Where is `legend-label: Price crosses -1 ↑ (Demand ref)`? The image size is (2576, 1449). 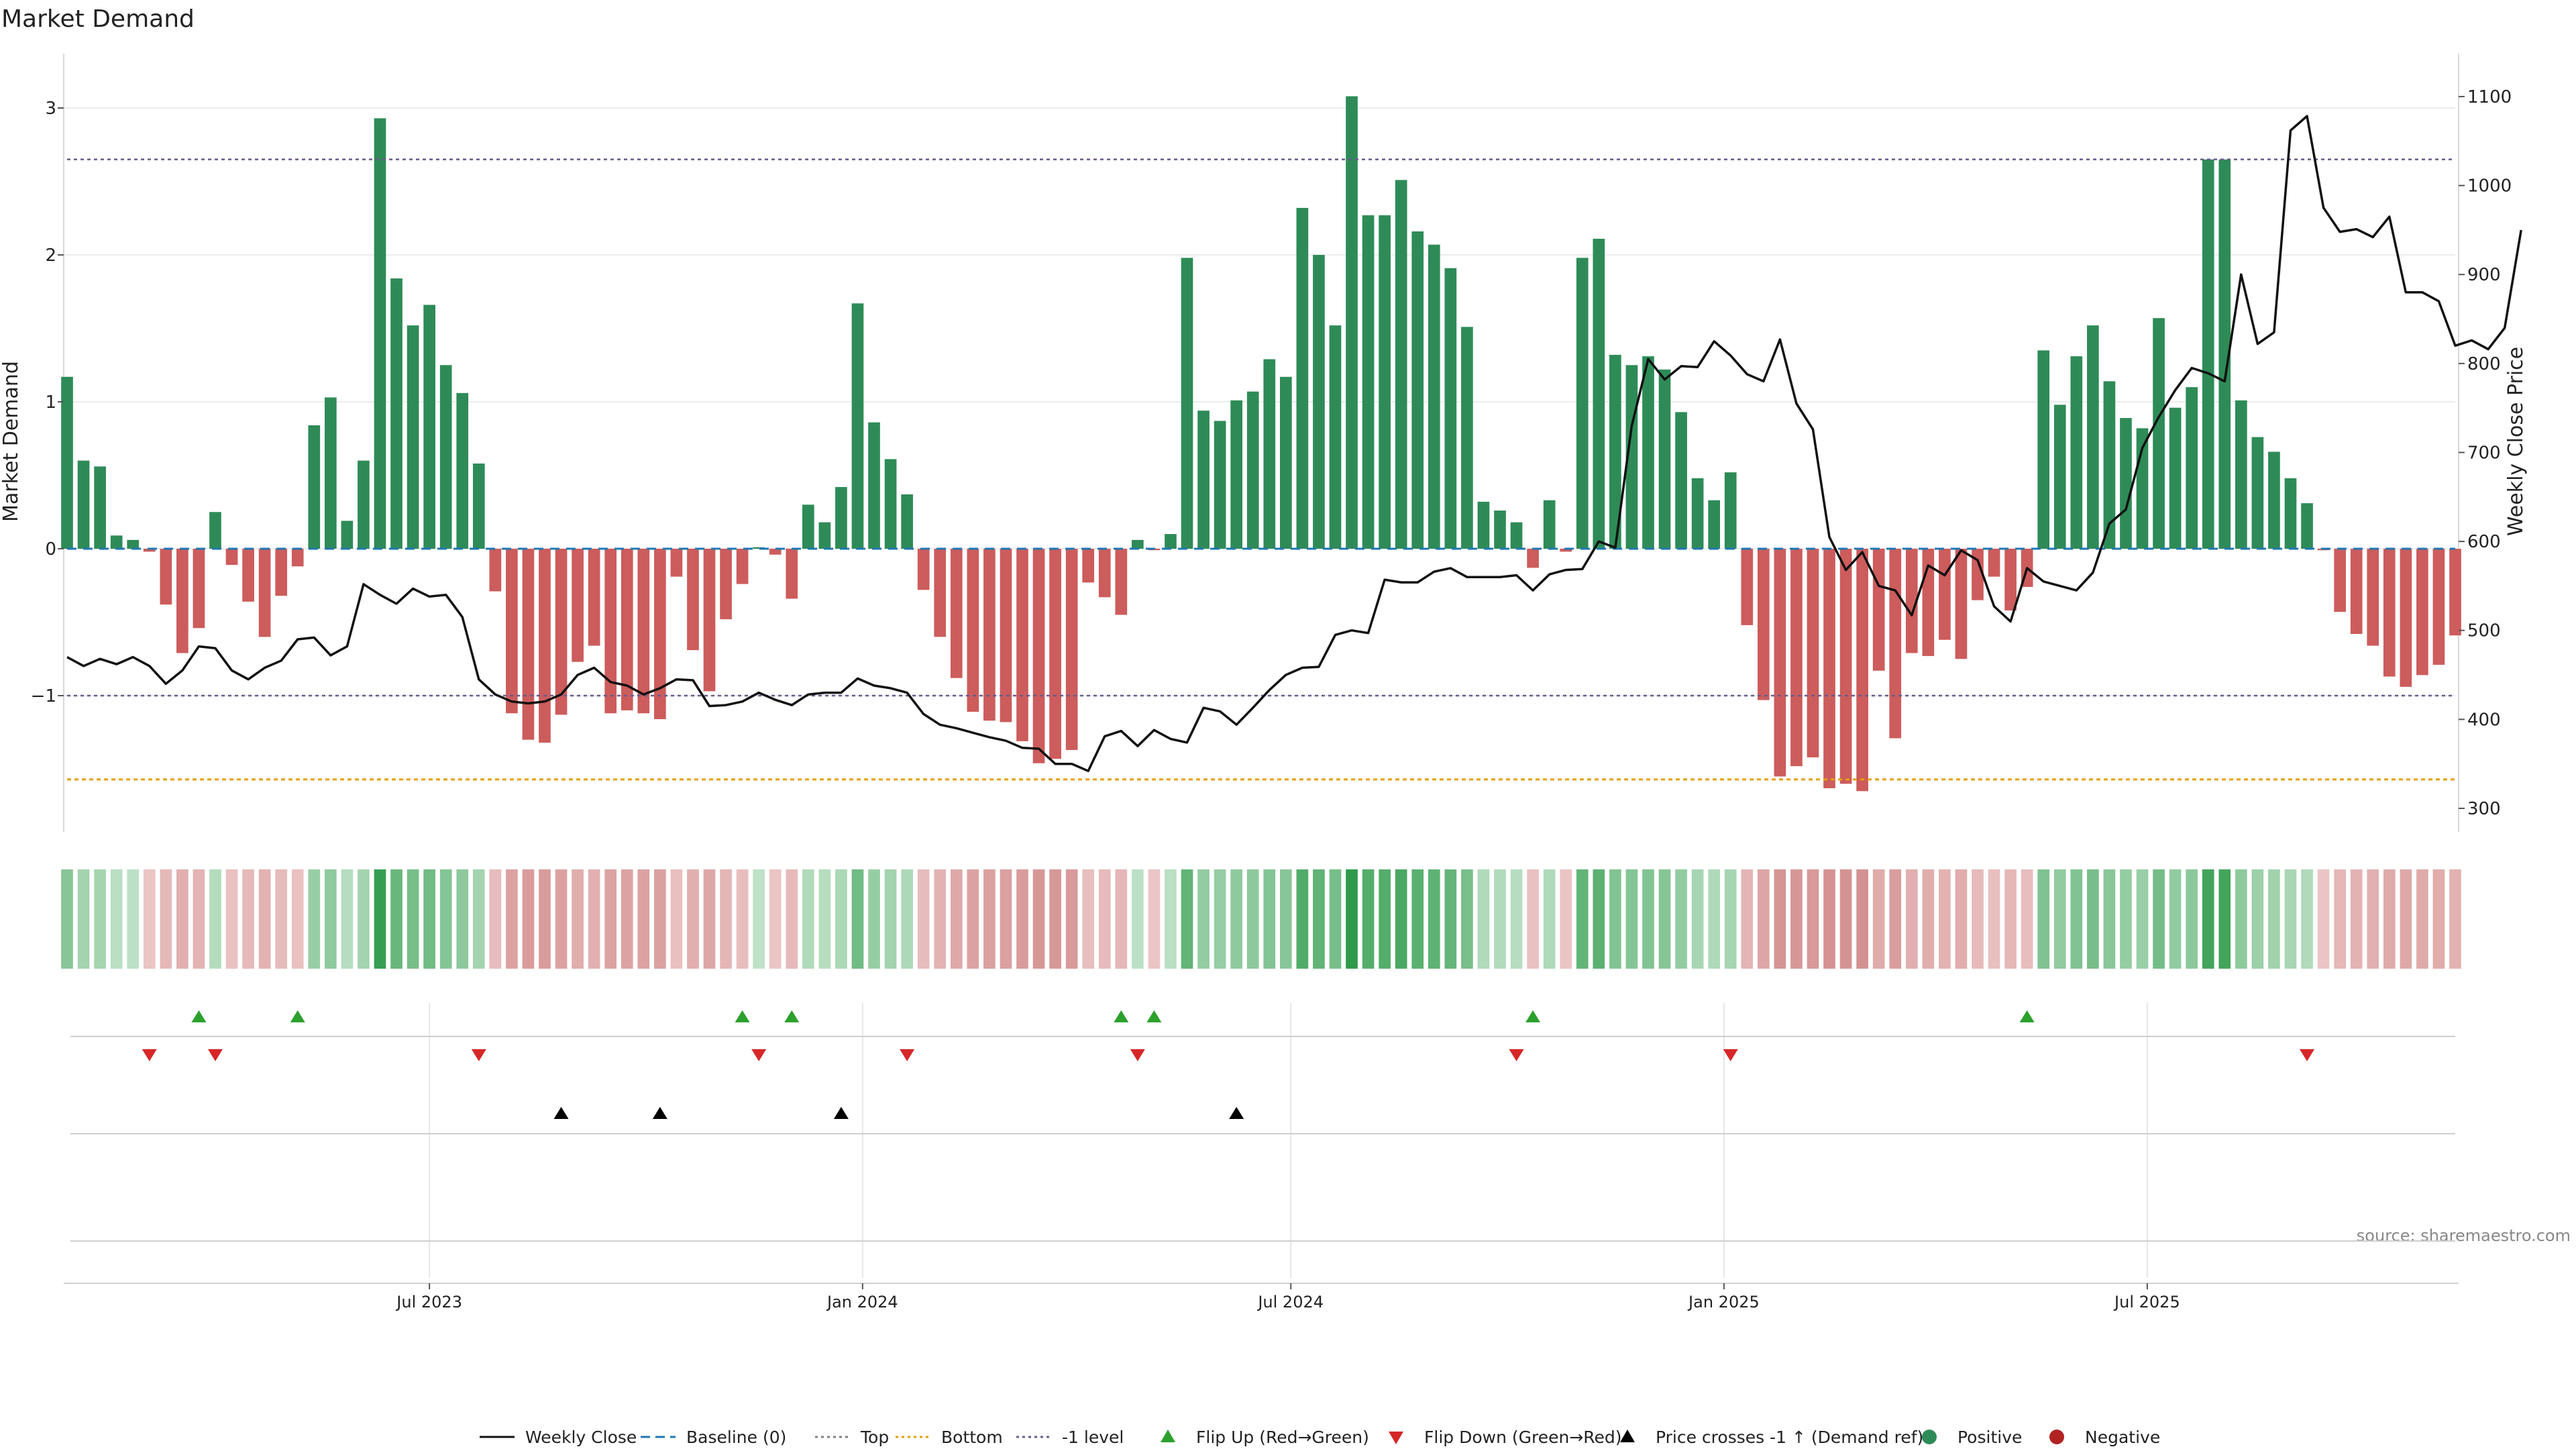 legend-label: Price crosses -1 ↑ (Demand ref) is located at coordinates (1789, 1437).